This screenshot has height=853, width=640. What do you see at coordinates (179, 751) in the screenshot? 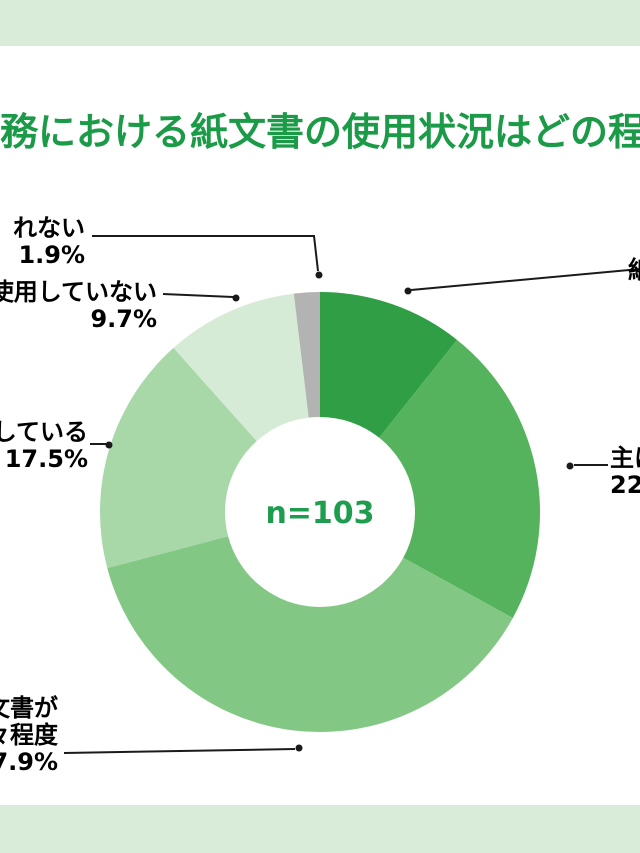
I see `leader-line-half-half` at bounding box center [179, 751].